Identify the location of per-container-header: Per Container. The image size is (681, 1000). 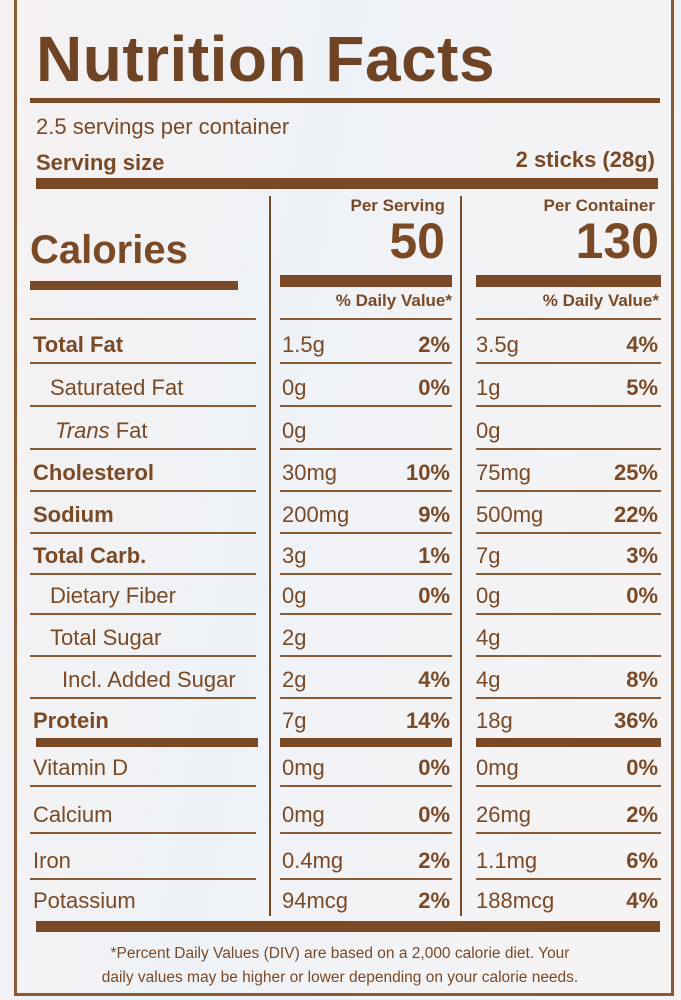
(599, 205).